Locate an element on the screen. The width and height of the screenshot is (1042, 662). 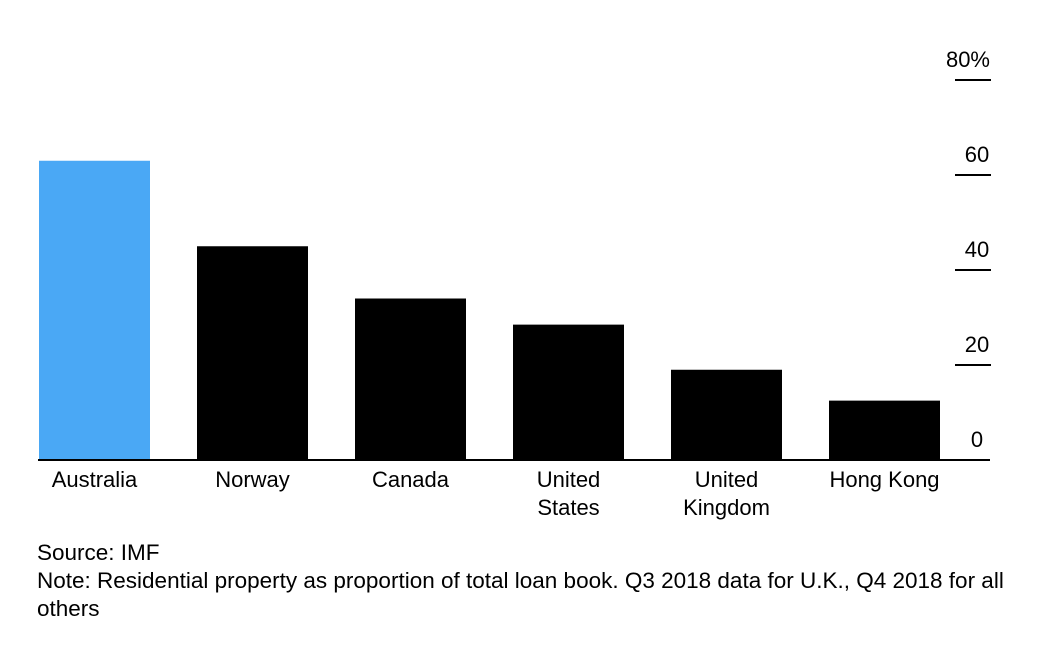
y-tick-label: 20 is located at coordinates (977, 344).